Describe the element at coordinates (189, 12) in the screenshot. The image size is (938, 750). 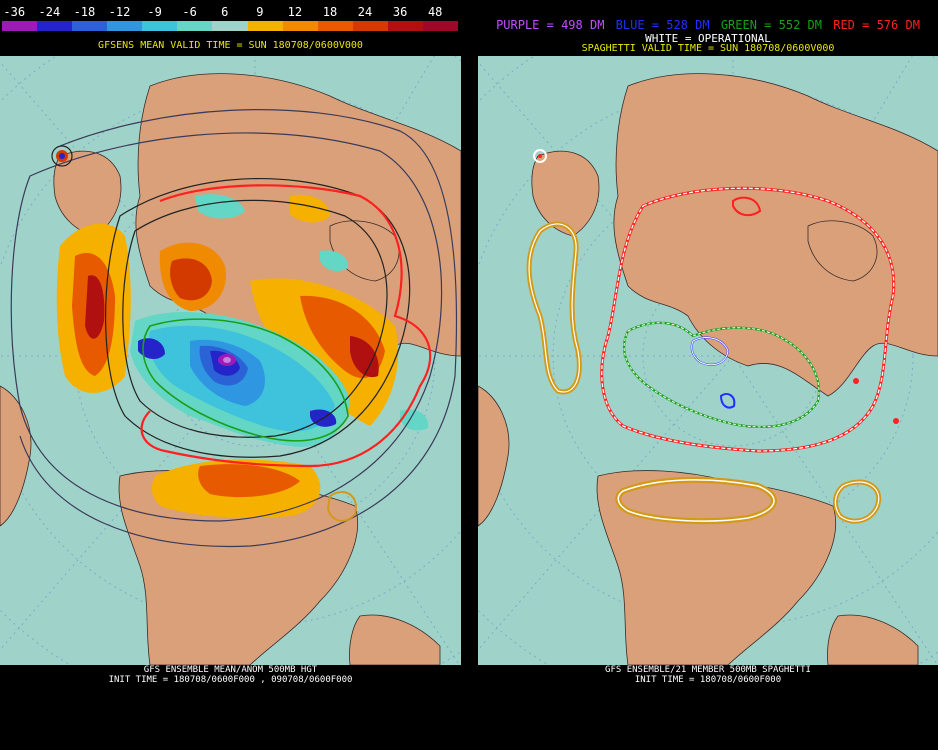
I see `colorbar-label: -6` at that location.